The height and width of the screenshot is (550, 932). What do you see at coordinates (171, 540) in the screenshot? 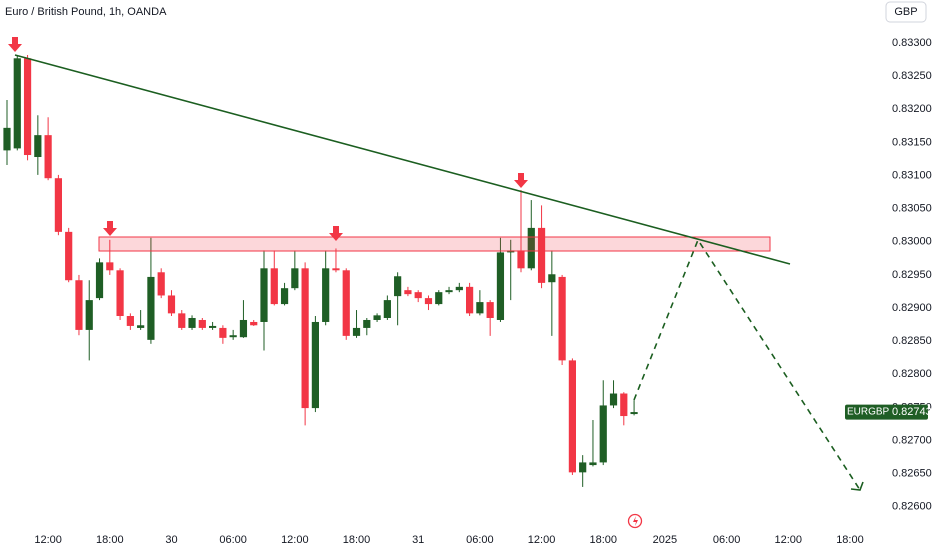
I see `x-tick-label: 30` at bounding box center [171, 540].